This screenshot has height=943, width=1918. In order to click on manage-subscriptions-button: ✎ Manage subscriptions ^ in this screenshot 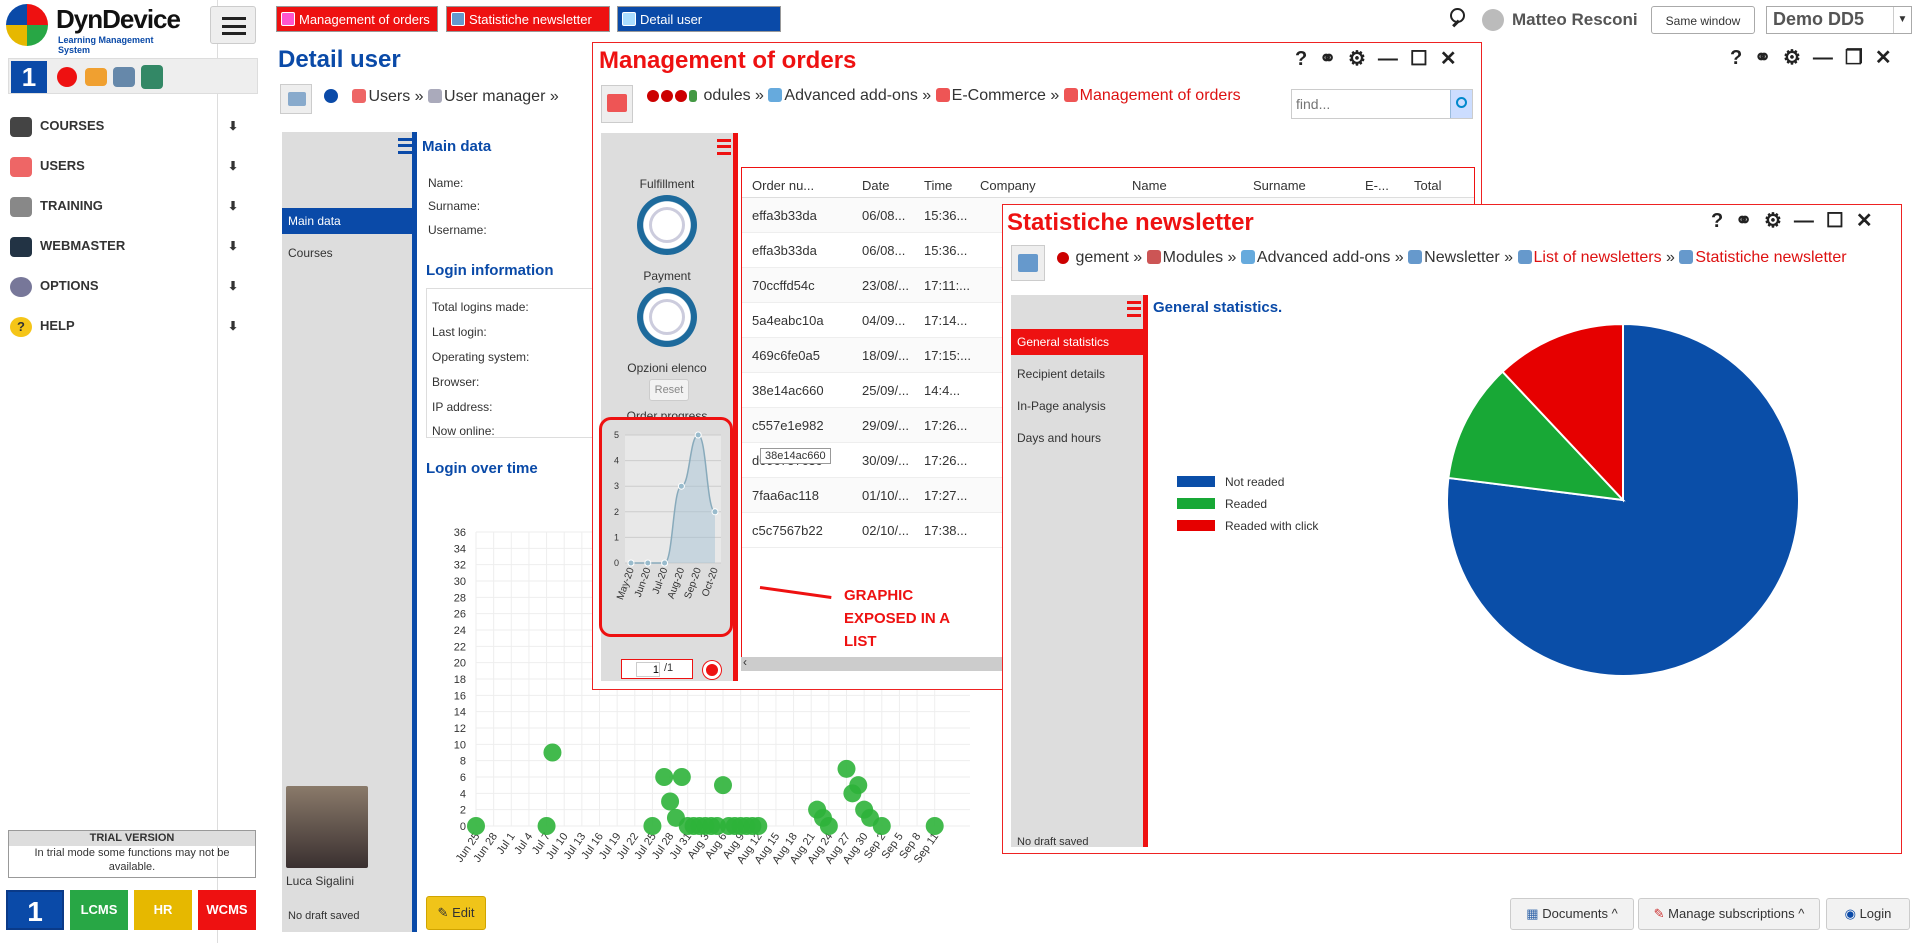, I will do `click(1729, 914)`.